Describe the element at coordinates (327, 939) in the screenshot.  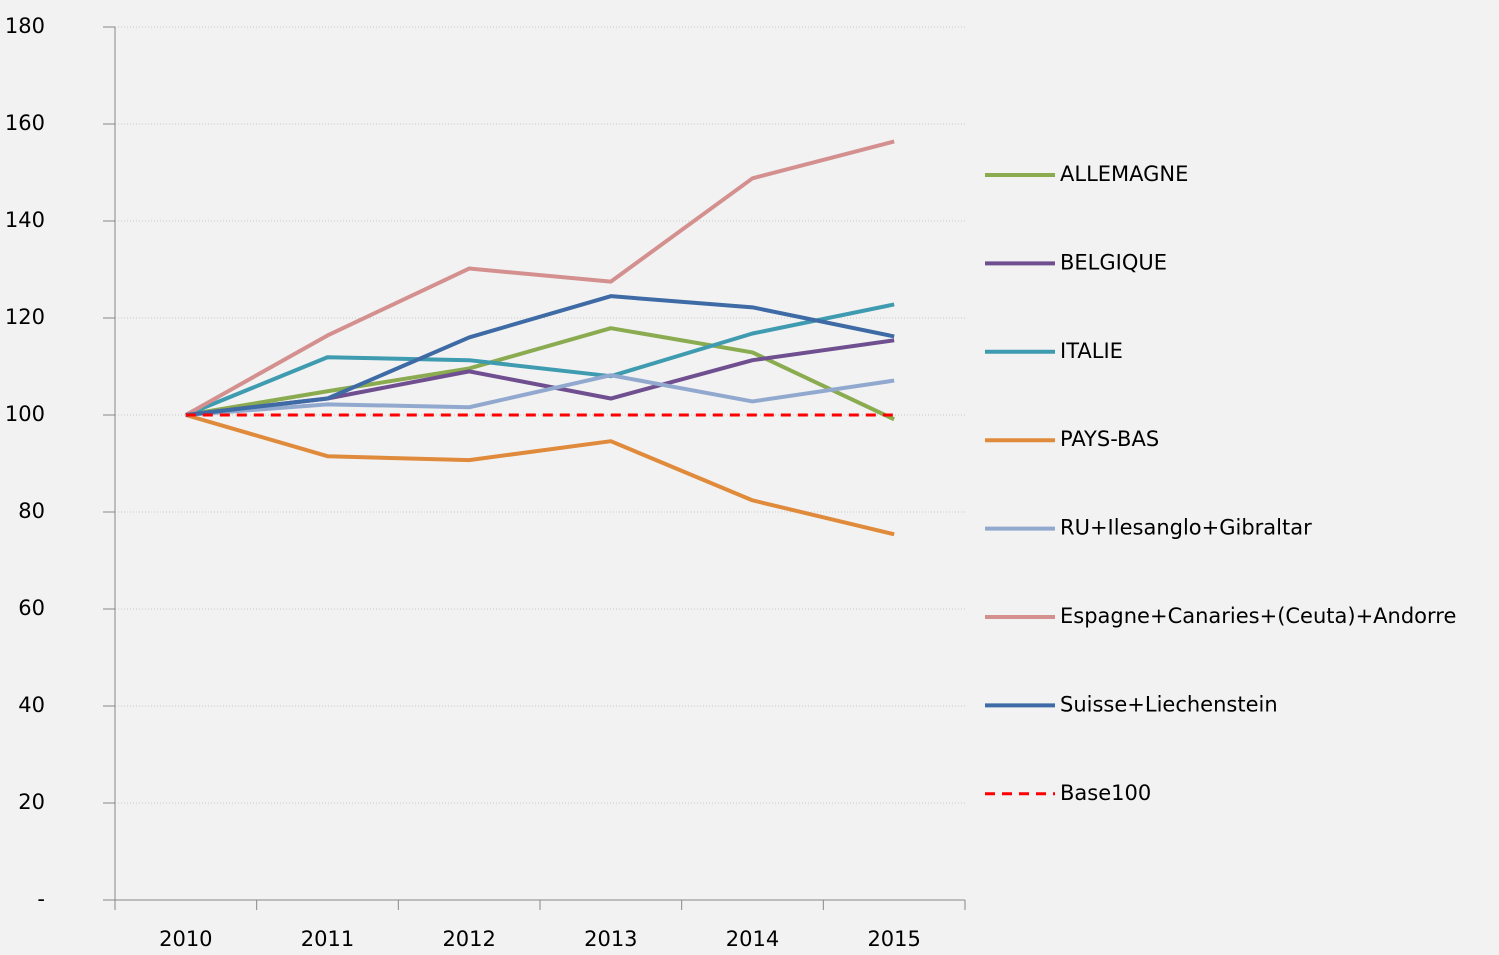
I see `x-tick-label: 2011` at that location.